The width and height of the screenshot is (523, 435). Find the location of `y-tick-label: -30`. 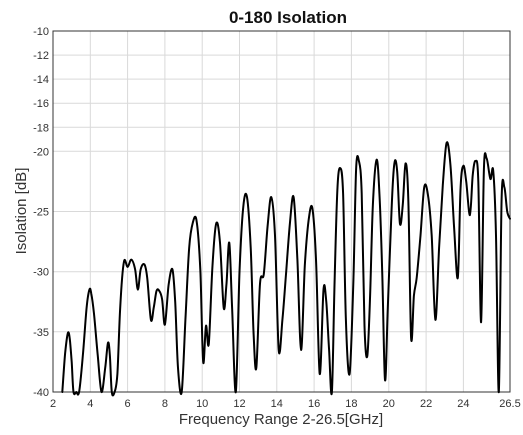

y-tick-label: -30 is located at coordinates (41, 273).